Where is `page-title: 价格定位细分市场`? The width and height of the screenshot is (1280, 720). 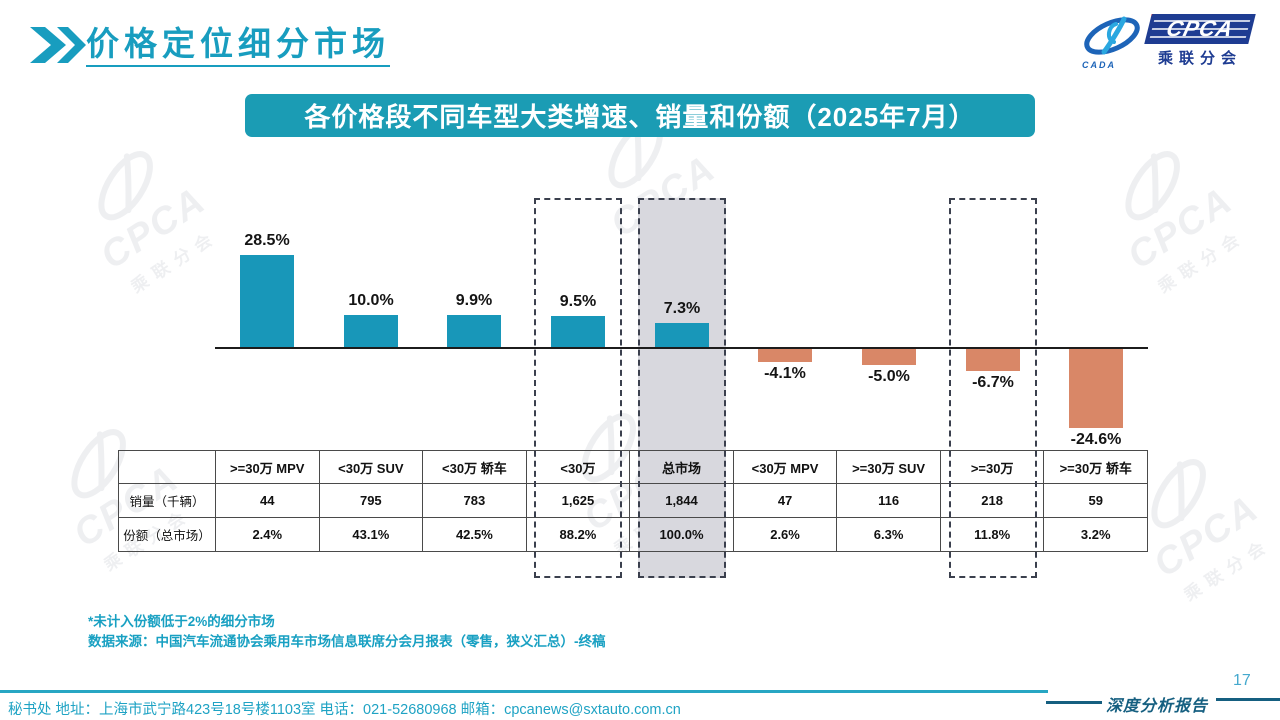 page-title: 价格定位细分市场 is located at coordinates (238, 46).